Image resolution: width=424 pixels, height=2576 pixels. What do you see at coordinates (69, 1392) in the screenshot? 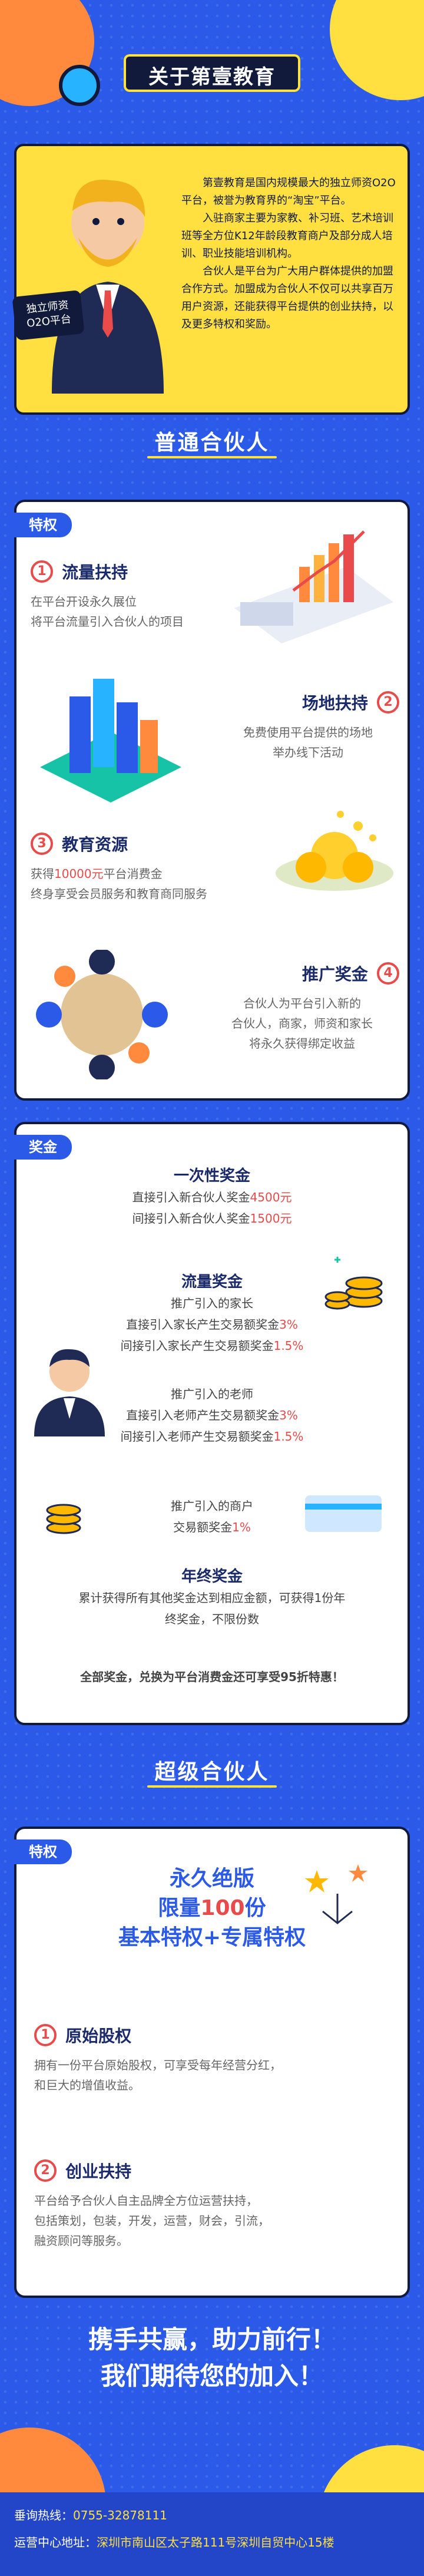
I see `businessman-avatar` at bounding box center [69, 1392].